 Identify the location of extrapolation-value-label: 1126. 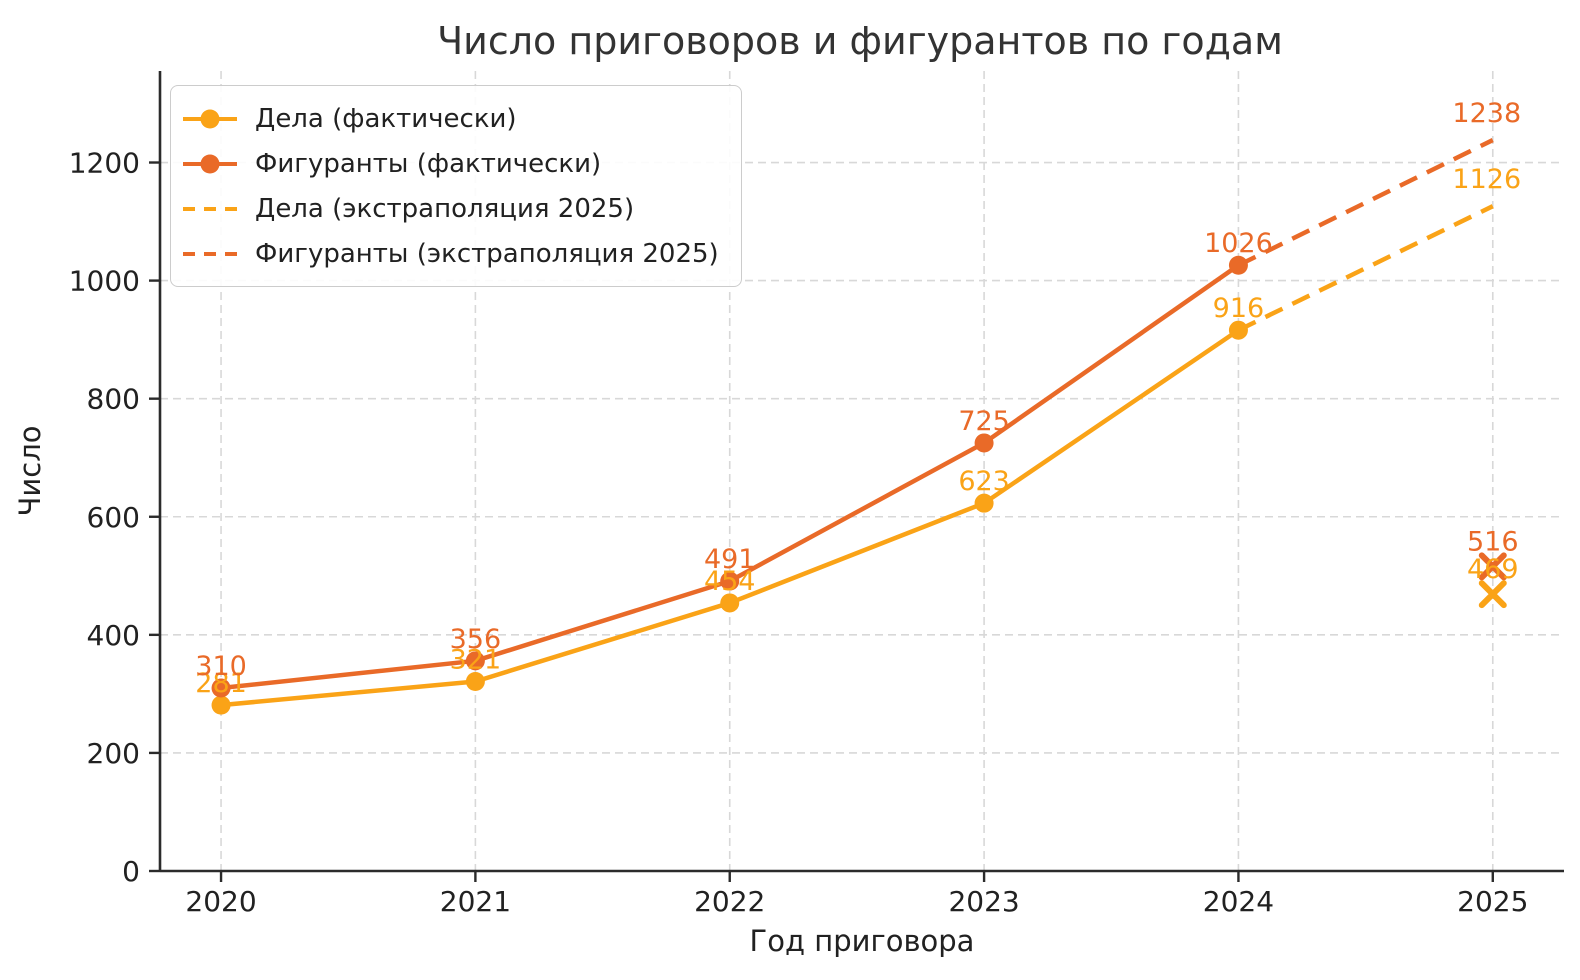
(1486, 179).